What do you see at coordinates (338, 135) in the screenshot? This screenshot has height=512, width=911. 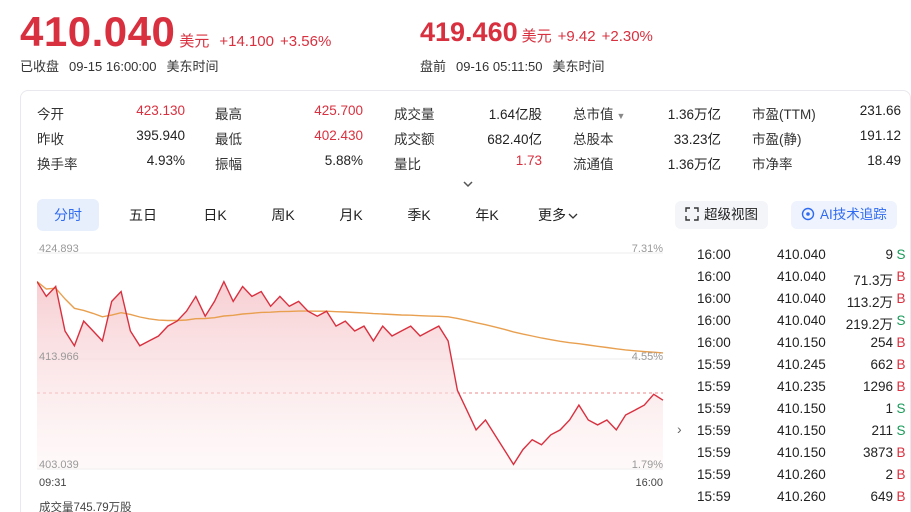 I see `stat-value: 402.430` at bounding box center [338, 135].